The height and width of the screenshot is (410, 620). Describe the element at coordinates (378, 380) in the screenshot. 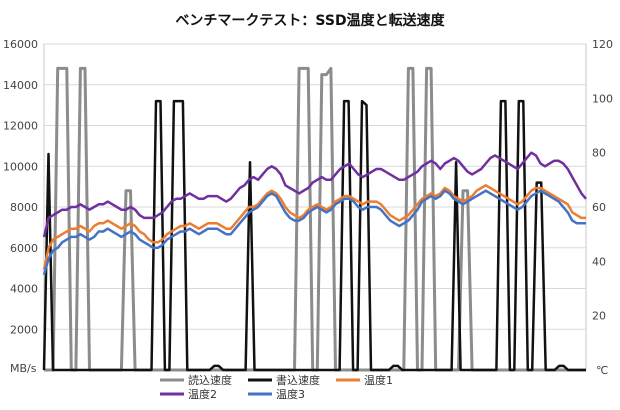

I see `legend-label: 温度1` at that location.